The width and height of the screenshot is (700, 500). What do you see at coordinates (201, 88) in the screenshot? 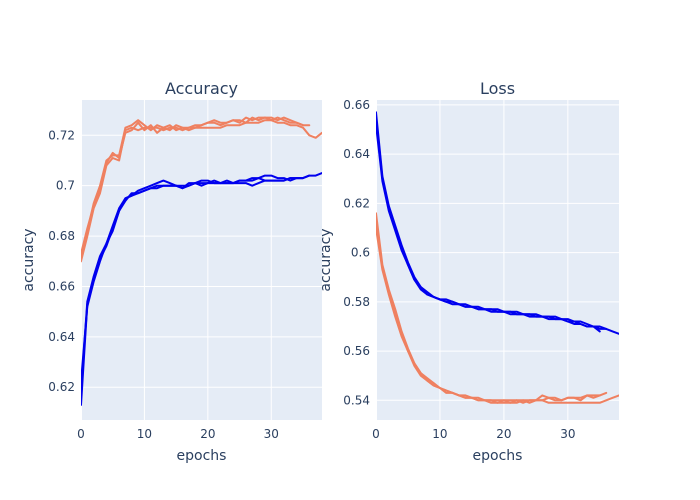
I see `chart-title: Accuracy` at bounding box center [201, 88].